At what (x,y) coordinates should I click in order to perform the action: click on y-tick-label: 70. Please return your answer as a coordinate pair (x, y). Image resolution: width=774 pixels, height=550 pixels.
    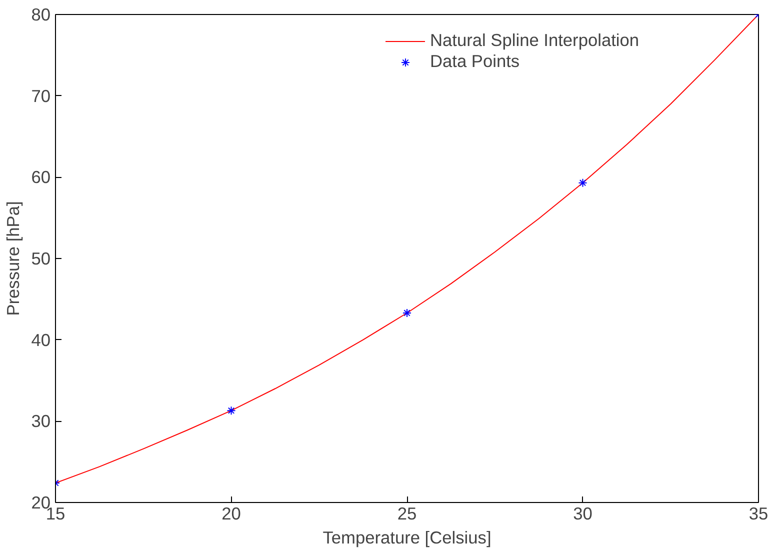
    Looking at the image, I should click on (41, 96).